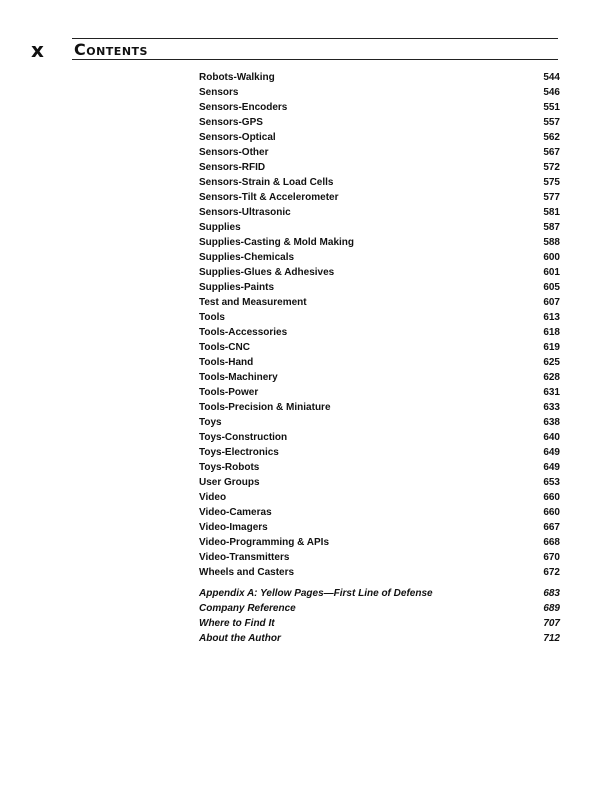 The image size is (611, 800). Describe the element at coordinates (247, 608) in the screenshot. I see `toc-entry-label: Company Reference` at that location.